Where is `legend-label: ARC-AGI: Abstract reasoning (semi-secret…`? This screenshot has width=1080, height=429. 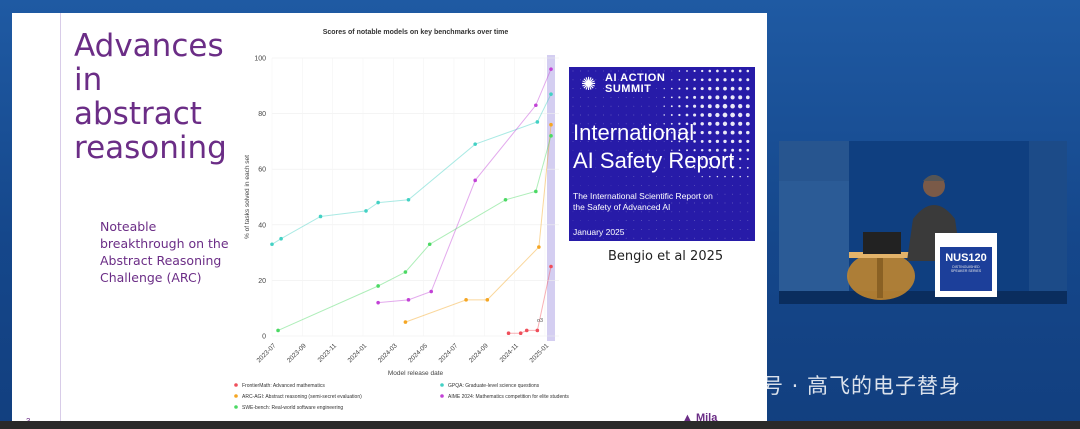
legend-label: ARC-AGI: Abstract reasoning (semi-secret… is located at coordinates (302, 397).